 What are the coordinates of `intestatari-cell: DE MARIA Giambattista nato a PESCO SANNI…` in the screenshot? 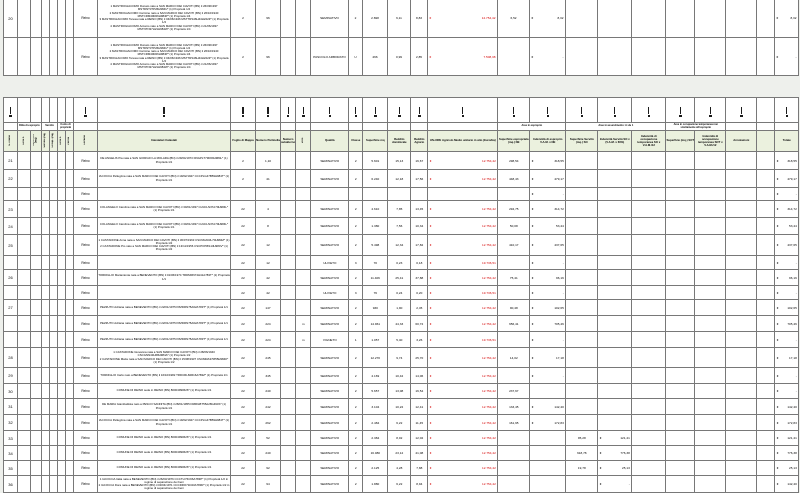 It's located at (164, 406).